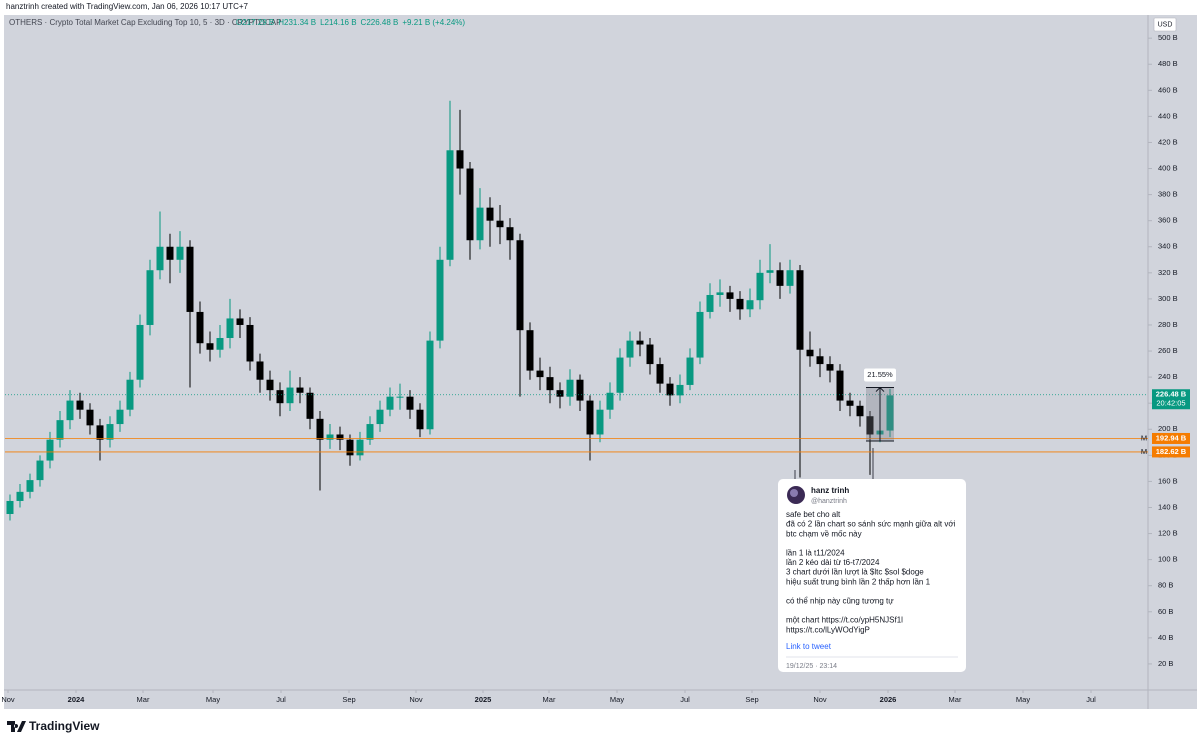  I want to click on tweet-line: https://t.co/lLyWOdYigP, so click(828, 629).